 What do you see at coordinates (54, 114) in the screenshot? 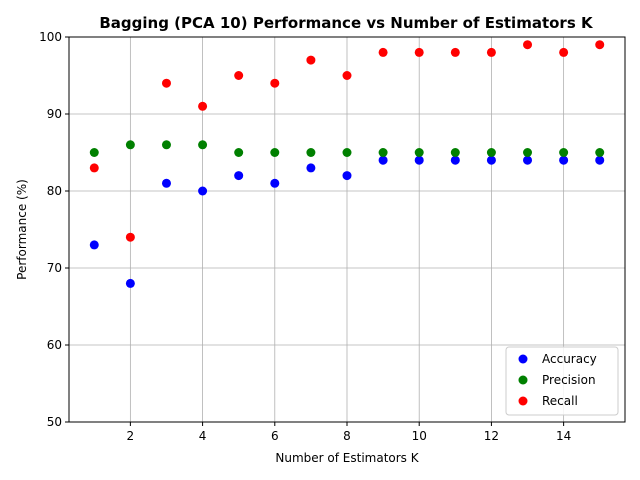
I see `y-tick-label: 90` at bounding box center [54, 114].